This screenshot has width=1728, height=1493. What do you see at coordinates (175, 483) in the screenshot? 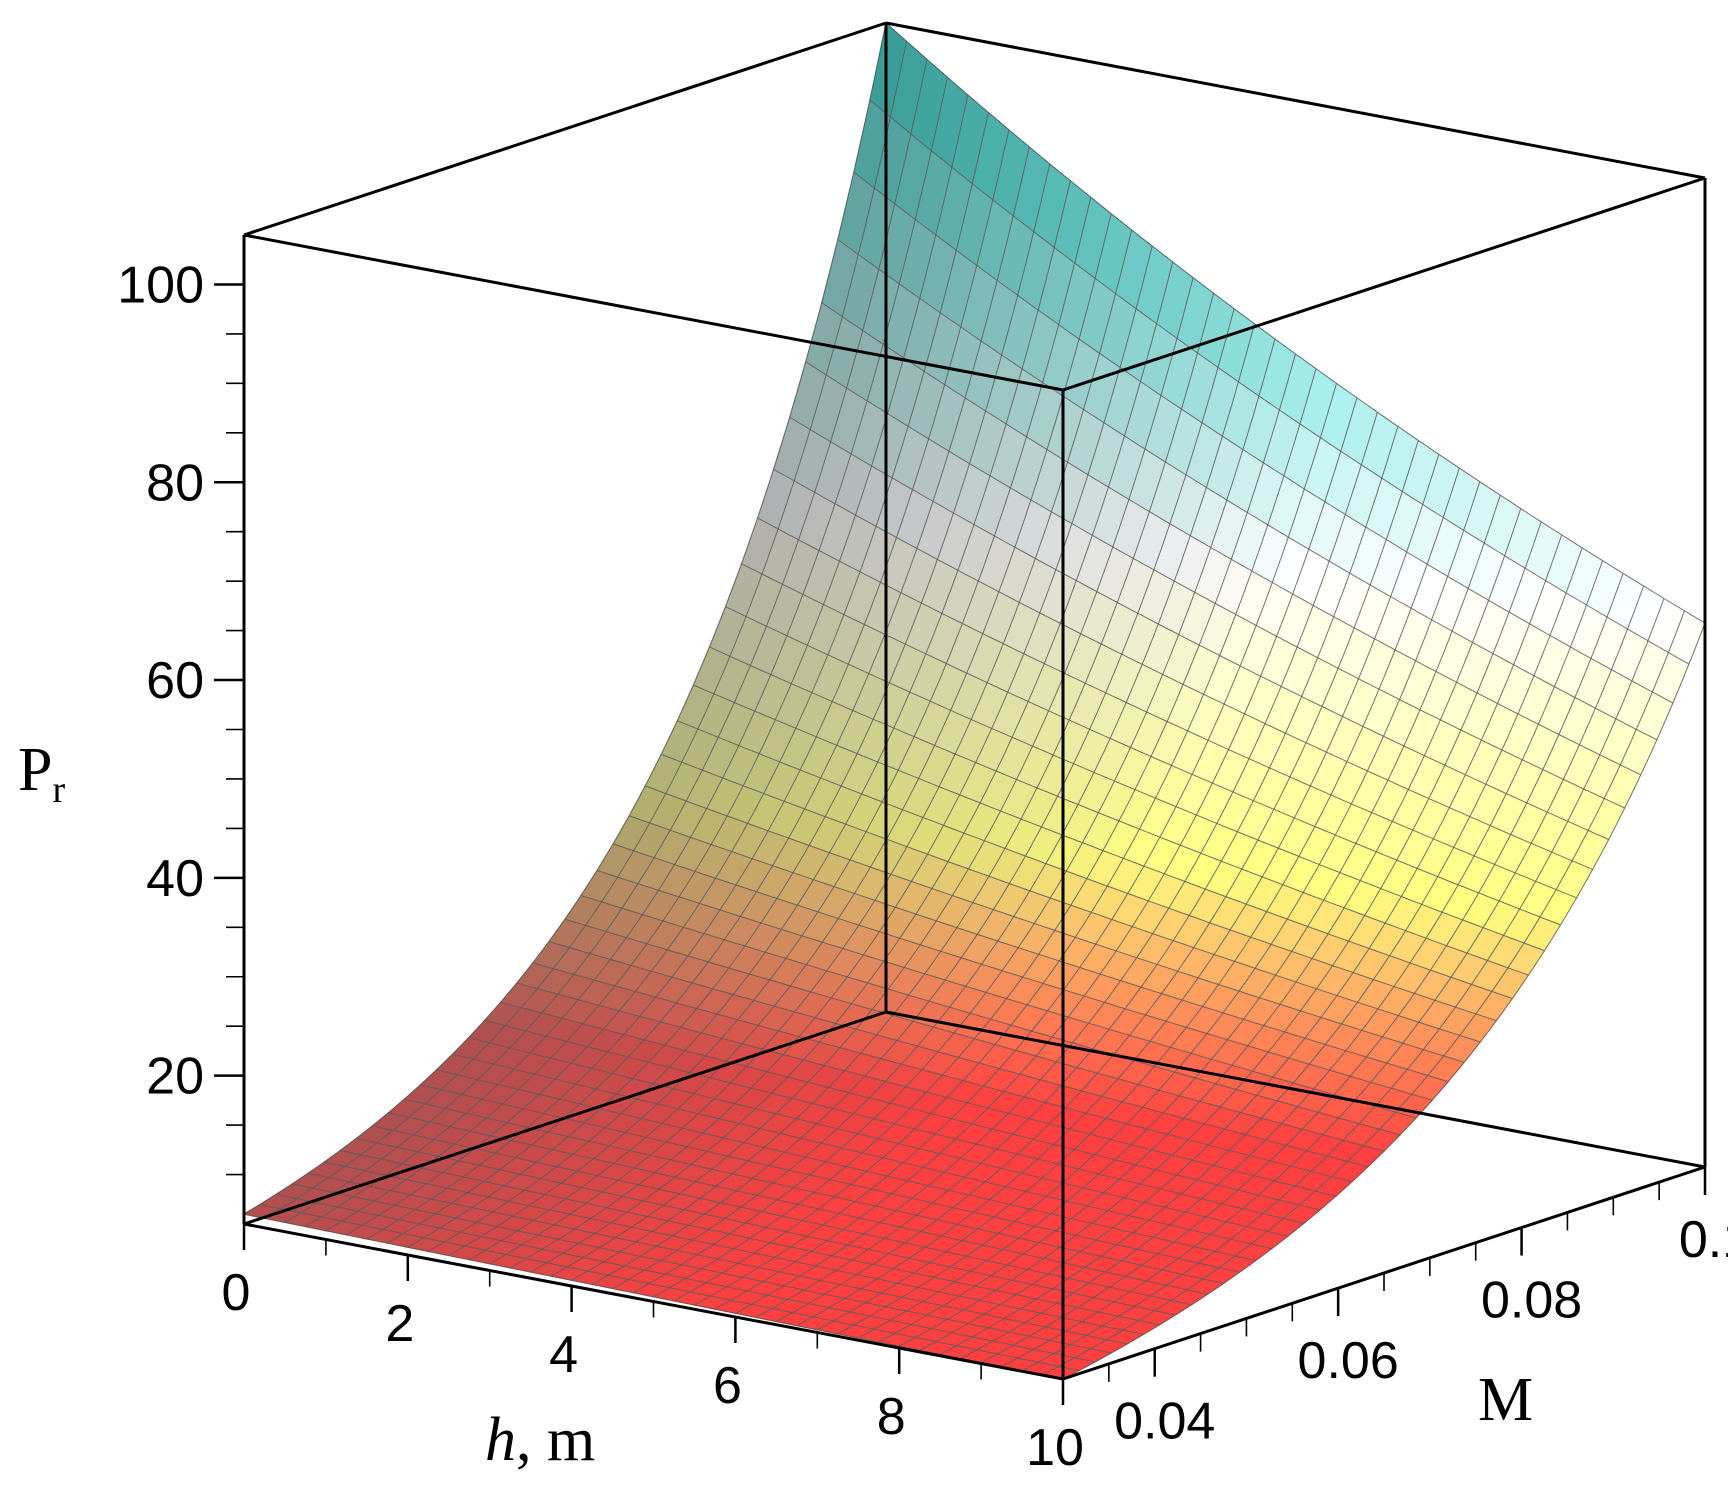
I see `z-tick-label: 80` at bounding box center [175, 483].